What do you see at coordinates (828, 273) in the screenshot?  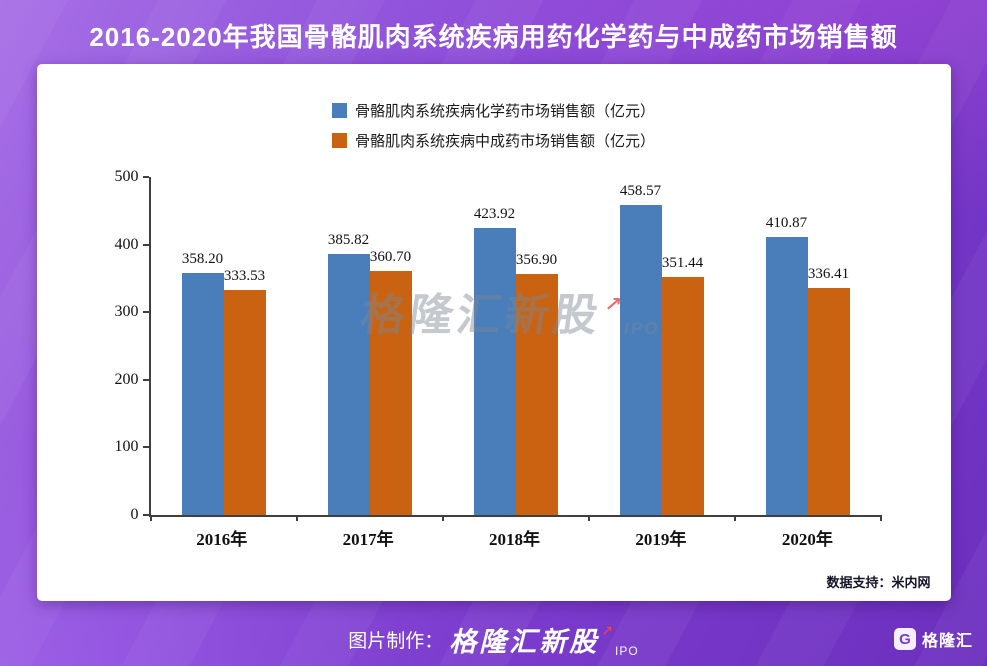 I see `bar-value-label: 336.41` at bounding box center [828, 273].